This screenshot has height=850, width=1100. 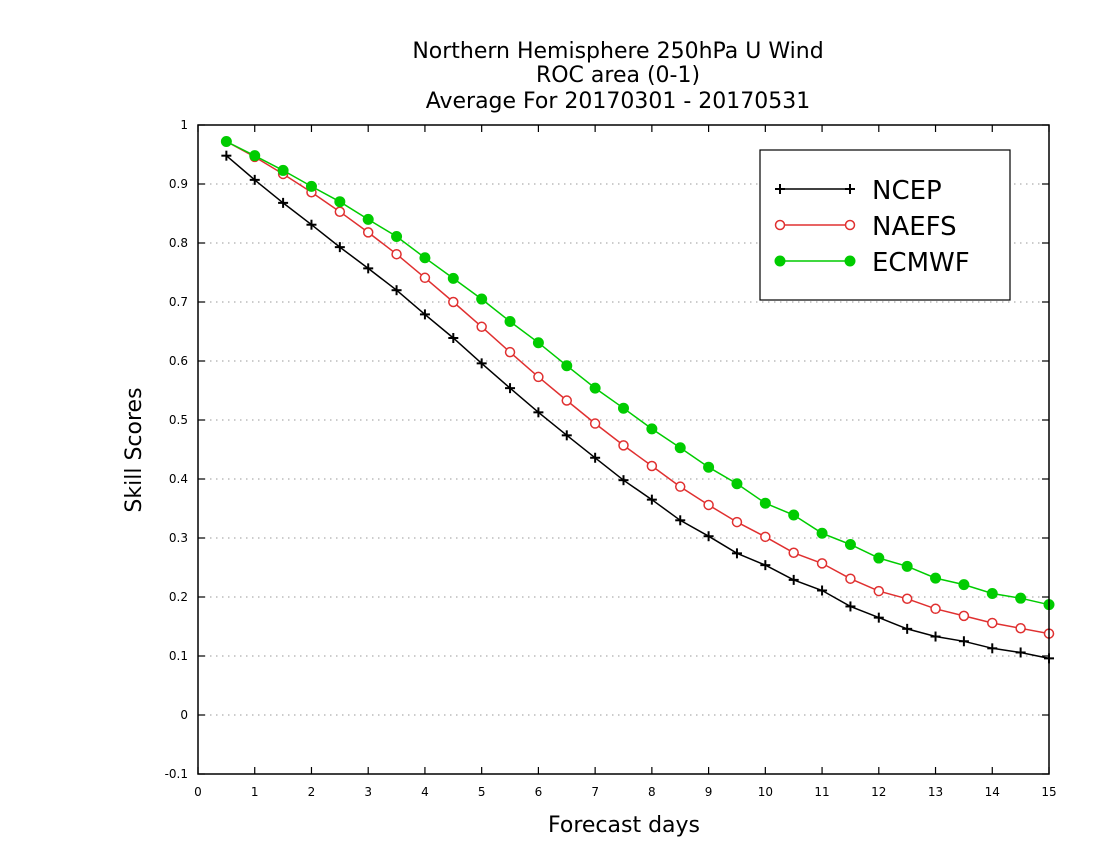 What do you see at coordinates (914, 227) in the screenshot?
I see `legend-label-naefs: NAEFS` at bounding box center [914, 227].